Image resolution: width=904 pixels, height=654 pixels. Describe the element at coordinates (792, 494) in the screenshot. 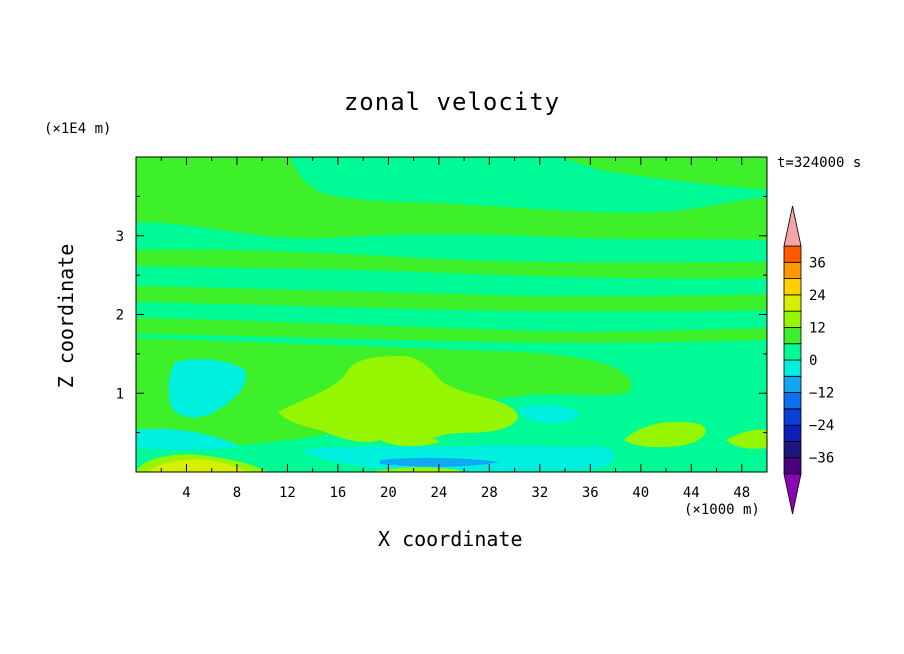

I see `colorbar-extend-low` at that location.